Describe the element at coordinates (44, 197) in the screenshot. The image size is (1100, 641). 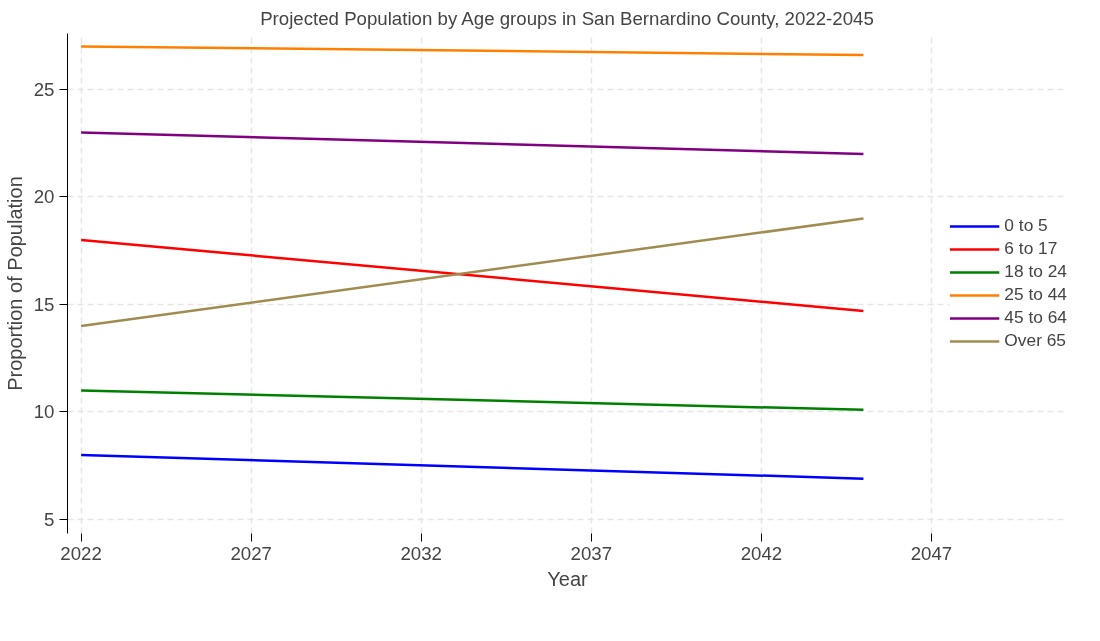
I see `y-tick-label: 20` at that location.